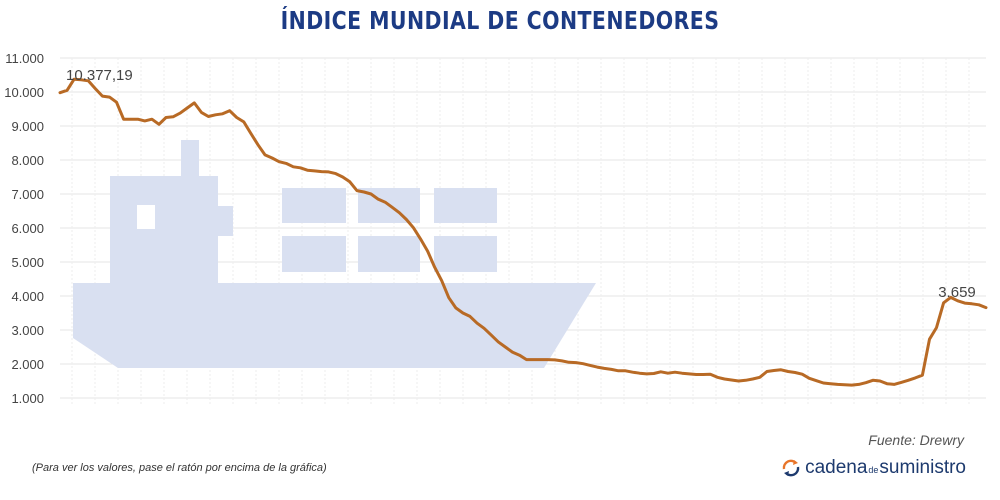  What do you see at coordinates (873, 468) in the screenshot?
I see `brand-logo: cadena de suministro` at bounding box center [873, 468].